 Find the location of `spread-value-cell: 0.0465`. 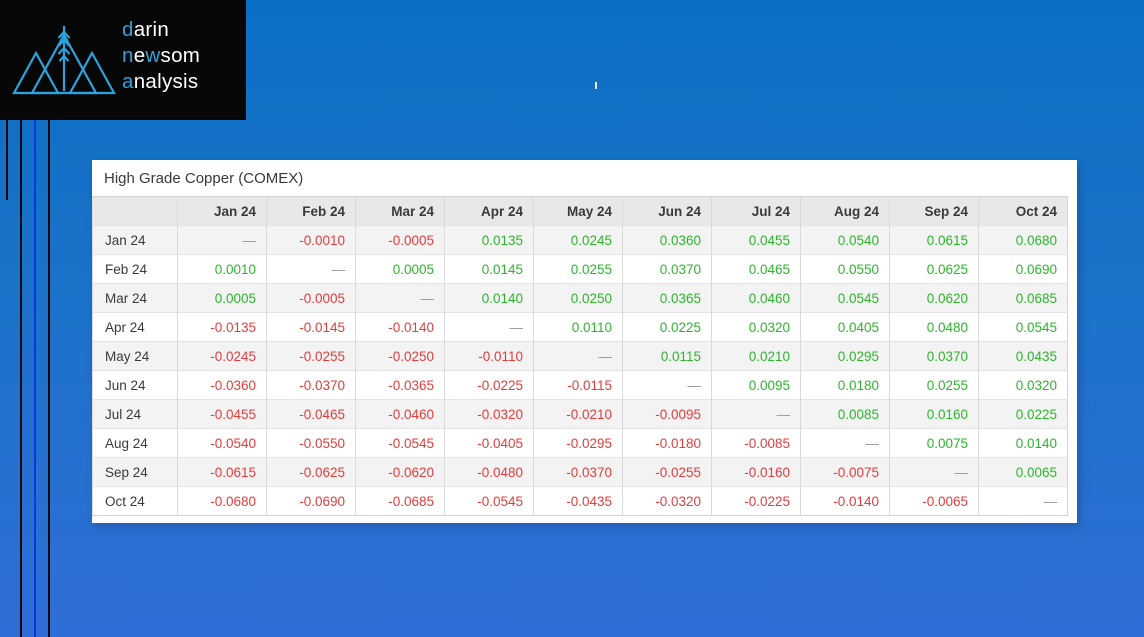

spread-value-cell: 0.0465 is located at coordinates (756, 269).